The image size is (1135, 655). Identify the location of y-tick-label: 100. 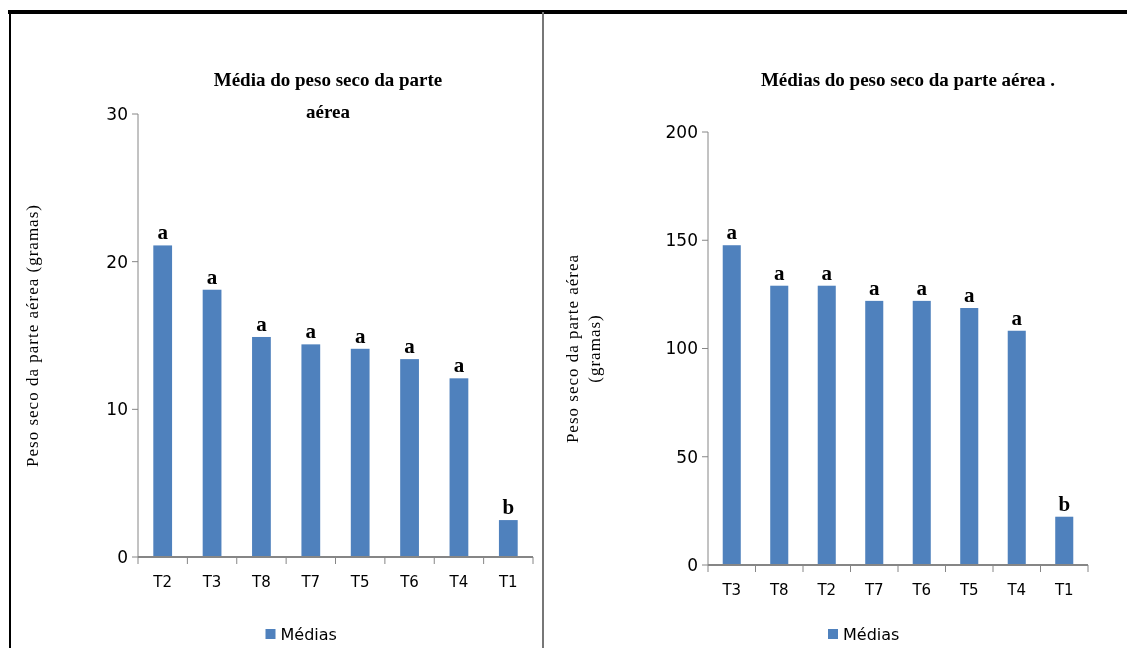
(681, 348).